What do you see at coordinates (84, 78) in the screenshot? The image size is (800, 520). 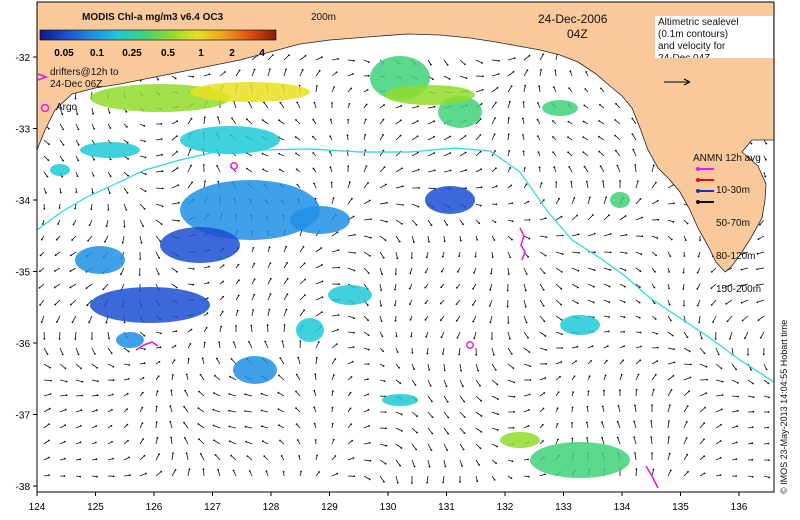 I see `drifters-legend-label: drifters@12h to 24-Dec 06Z` at bounding box center [84, 78].